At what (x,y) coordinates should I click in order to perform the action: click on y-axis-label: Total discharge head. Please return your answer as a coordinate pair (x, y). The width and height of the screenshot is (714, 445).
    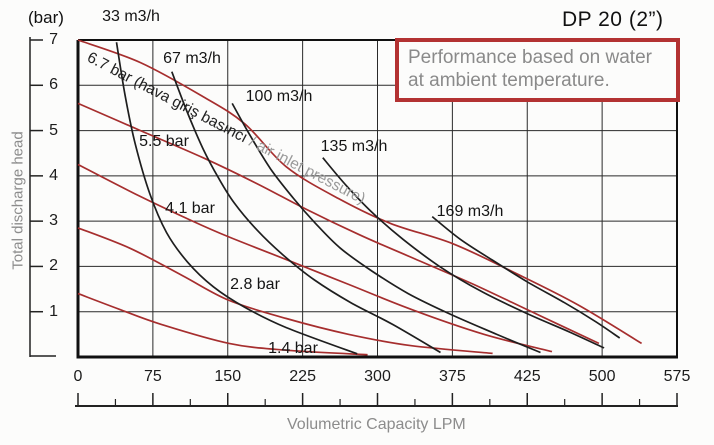
    Looking at the image, I should click on (18, 200).